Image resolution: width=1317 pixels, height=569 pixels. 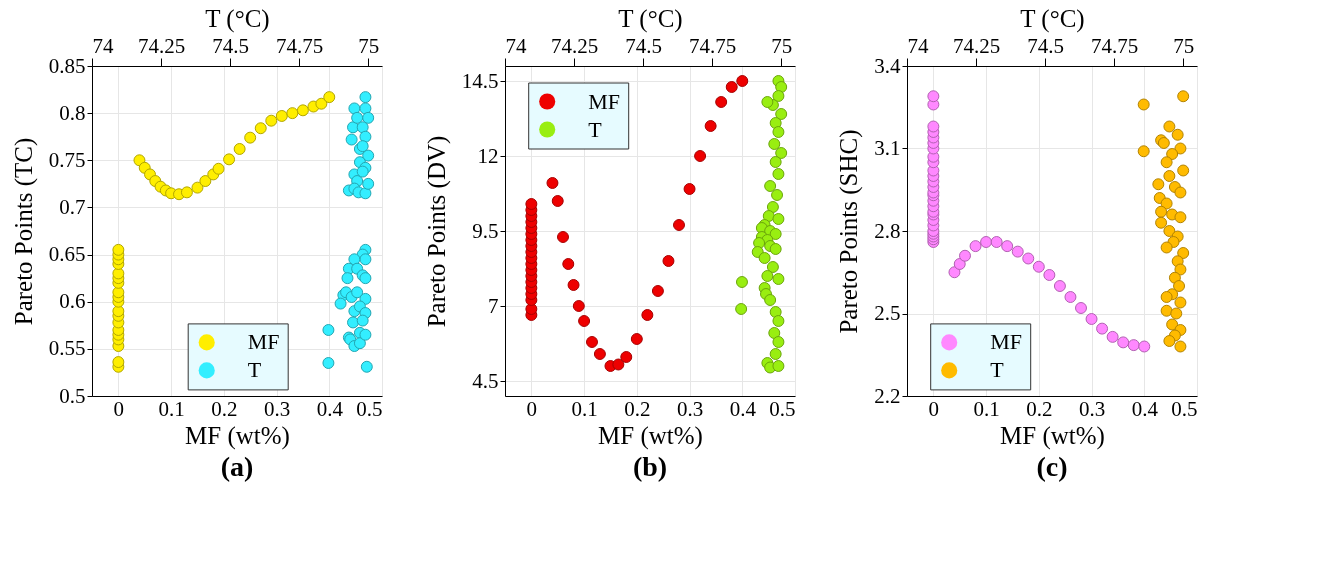 I want to click on y-tick-label: 0.65, so click(x=67, y=254).